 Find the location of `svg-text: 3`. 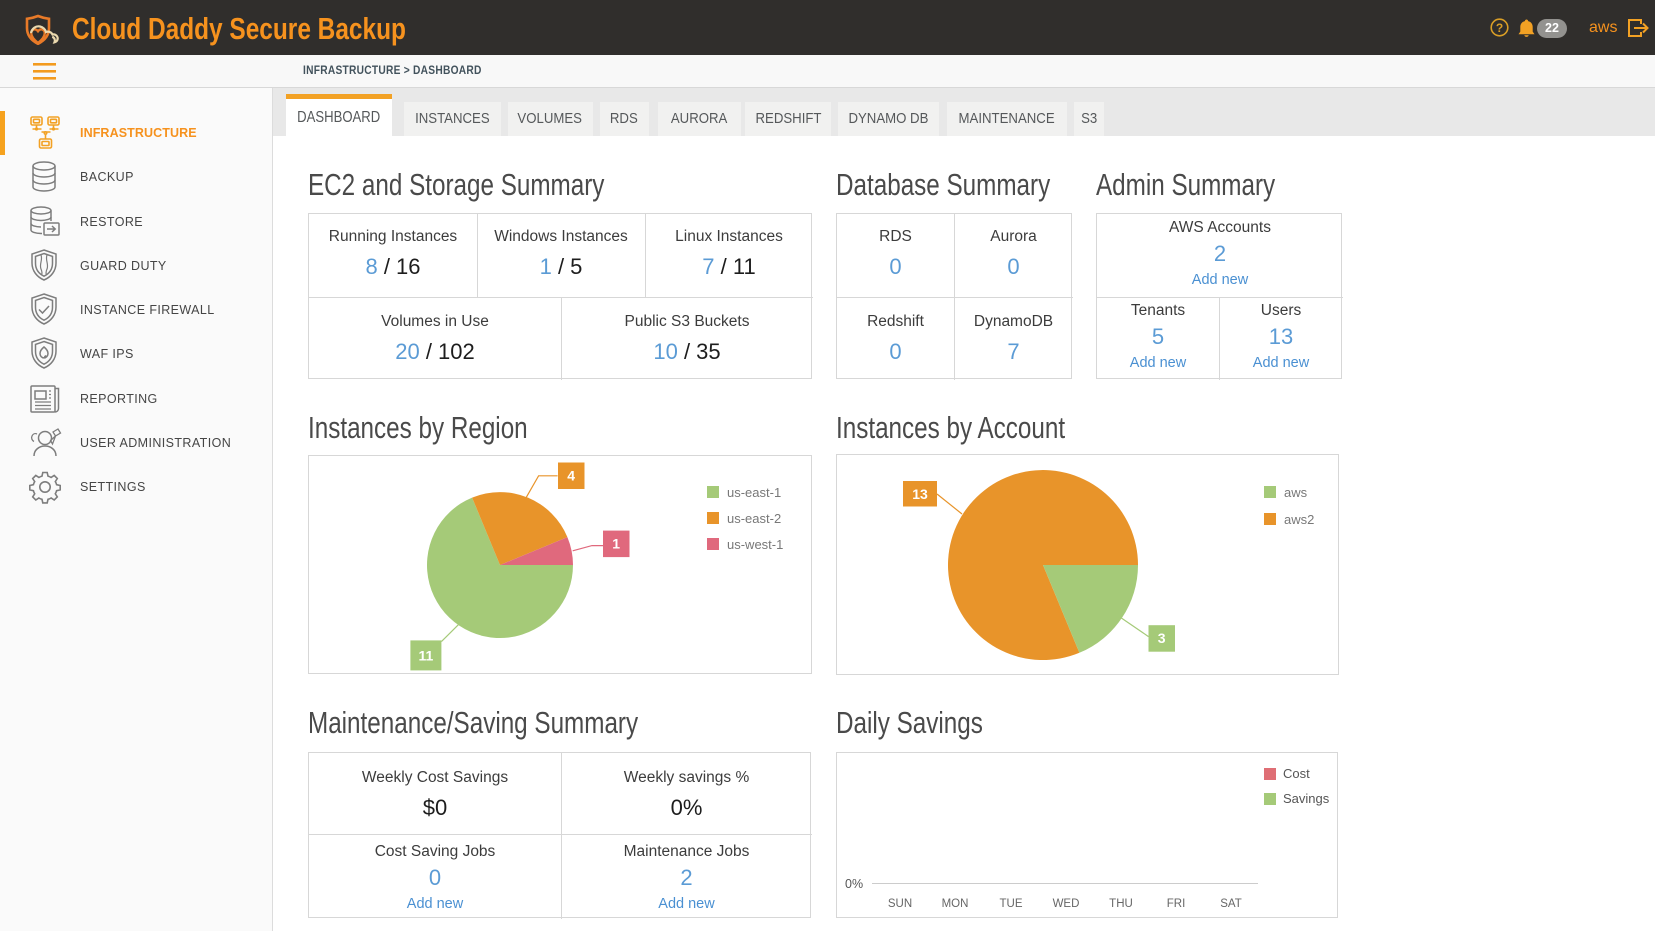

svg-text: 3 is located at coordinates (1162, 638).